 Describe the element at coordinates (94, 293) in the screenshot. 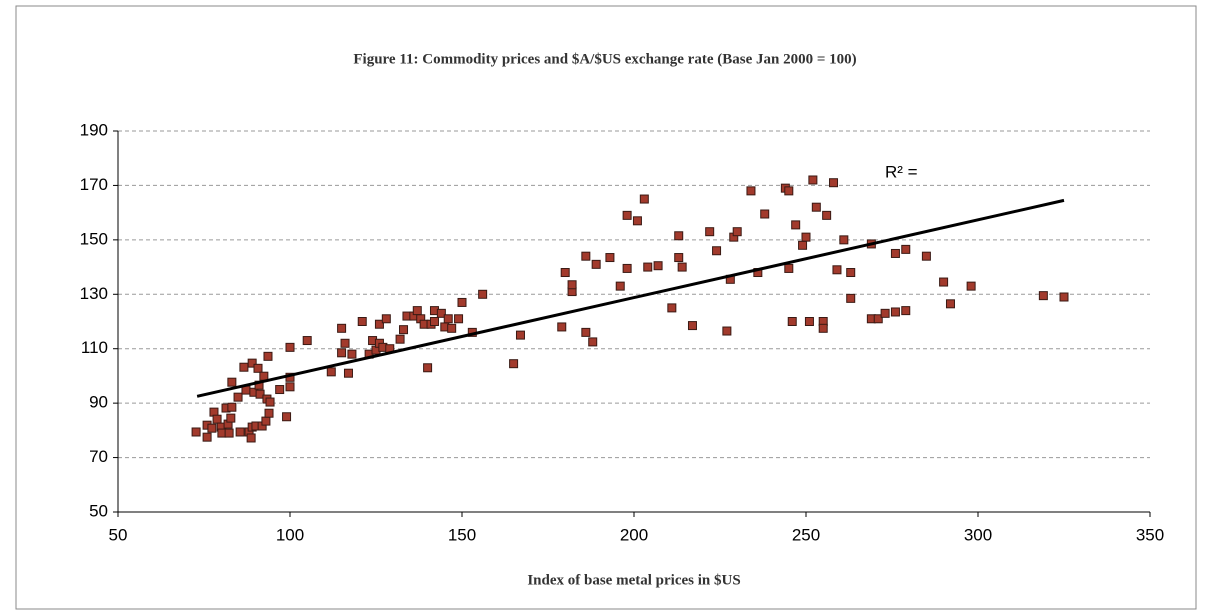

I see `y-tick-label: 130` at that location.